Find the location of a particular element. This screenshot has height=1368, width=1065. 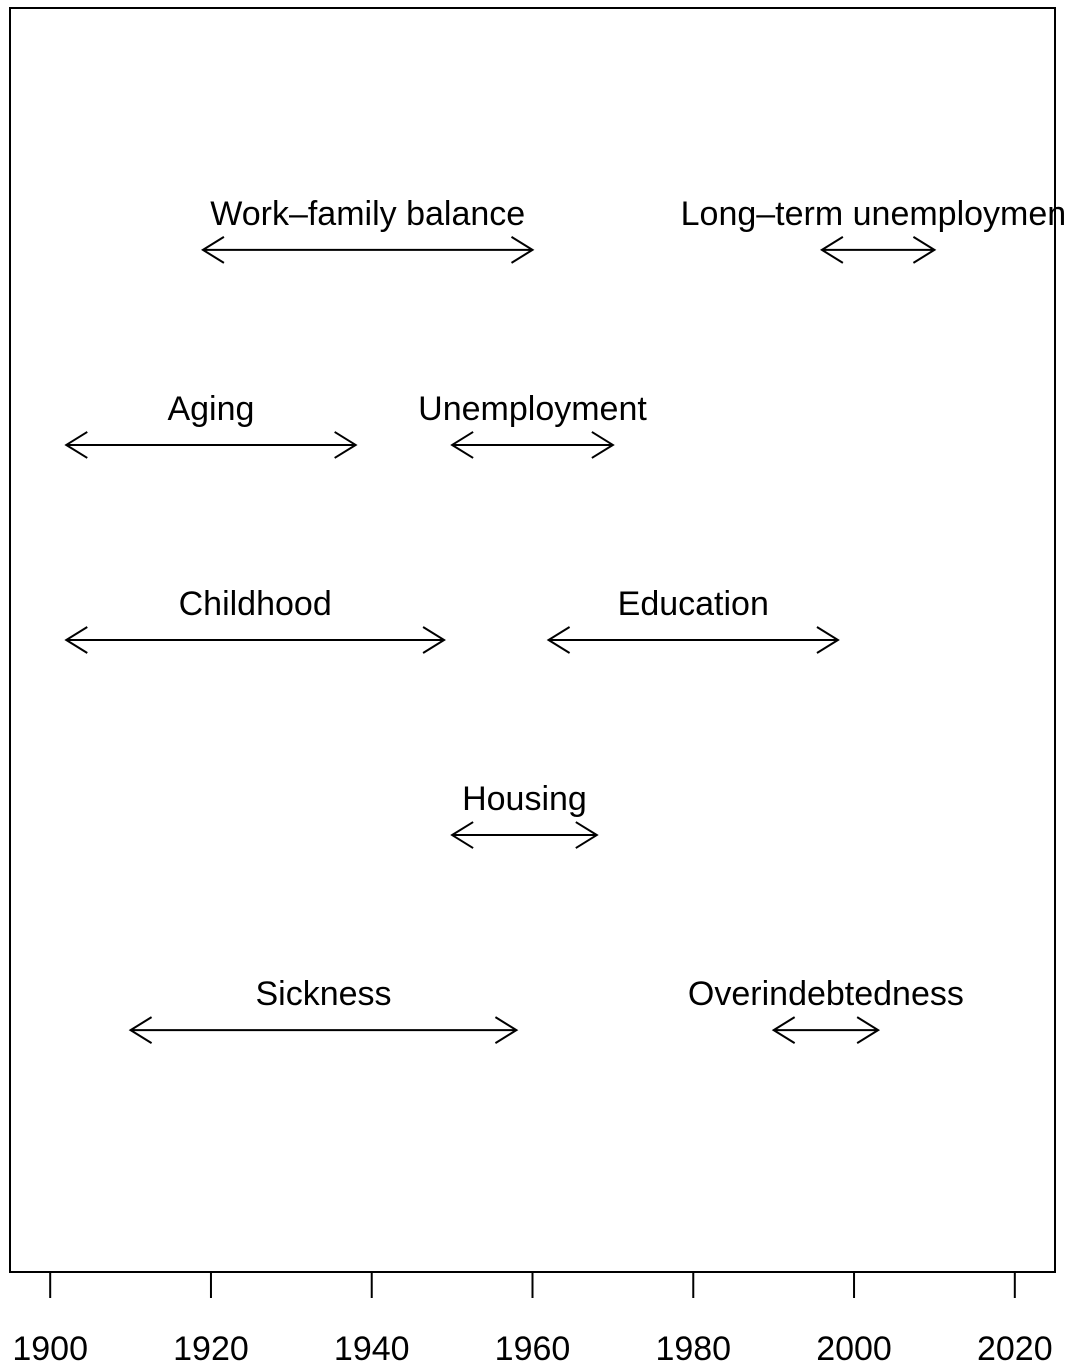

range-label: Overindebtedness is located at coordinates (826, 994).